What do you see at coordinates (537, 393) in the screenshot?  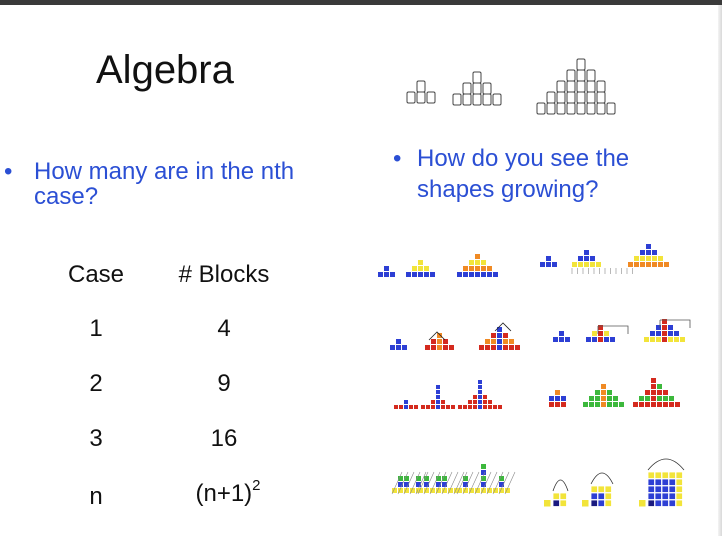 I see `growing-spikes-red-blue` at bounding box center [537, 393].